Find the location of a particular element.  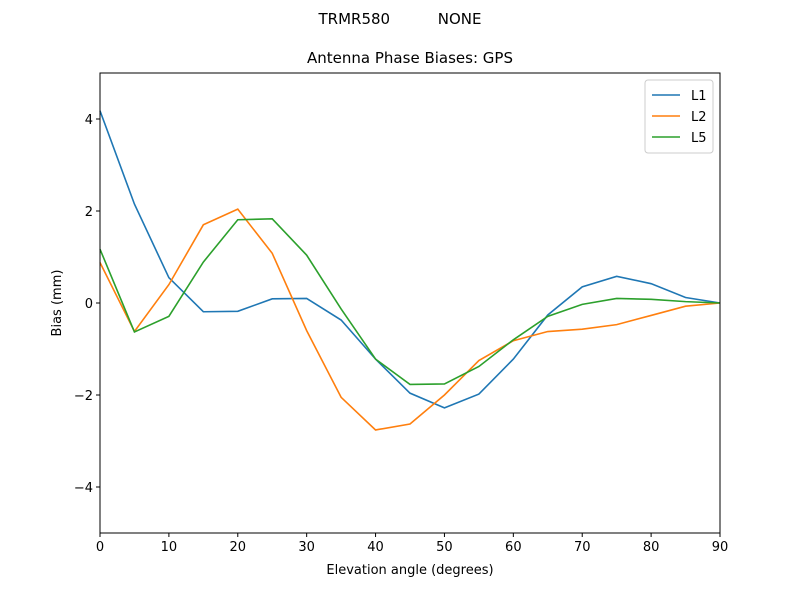

chart-title: Antenna Phase Biases: GPS is located at coordinates (410, 58).